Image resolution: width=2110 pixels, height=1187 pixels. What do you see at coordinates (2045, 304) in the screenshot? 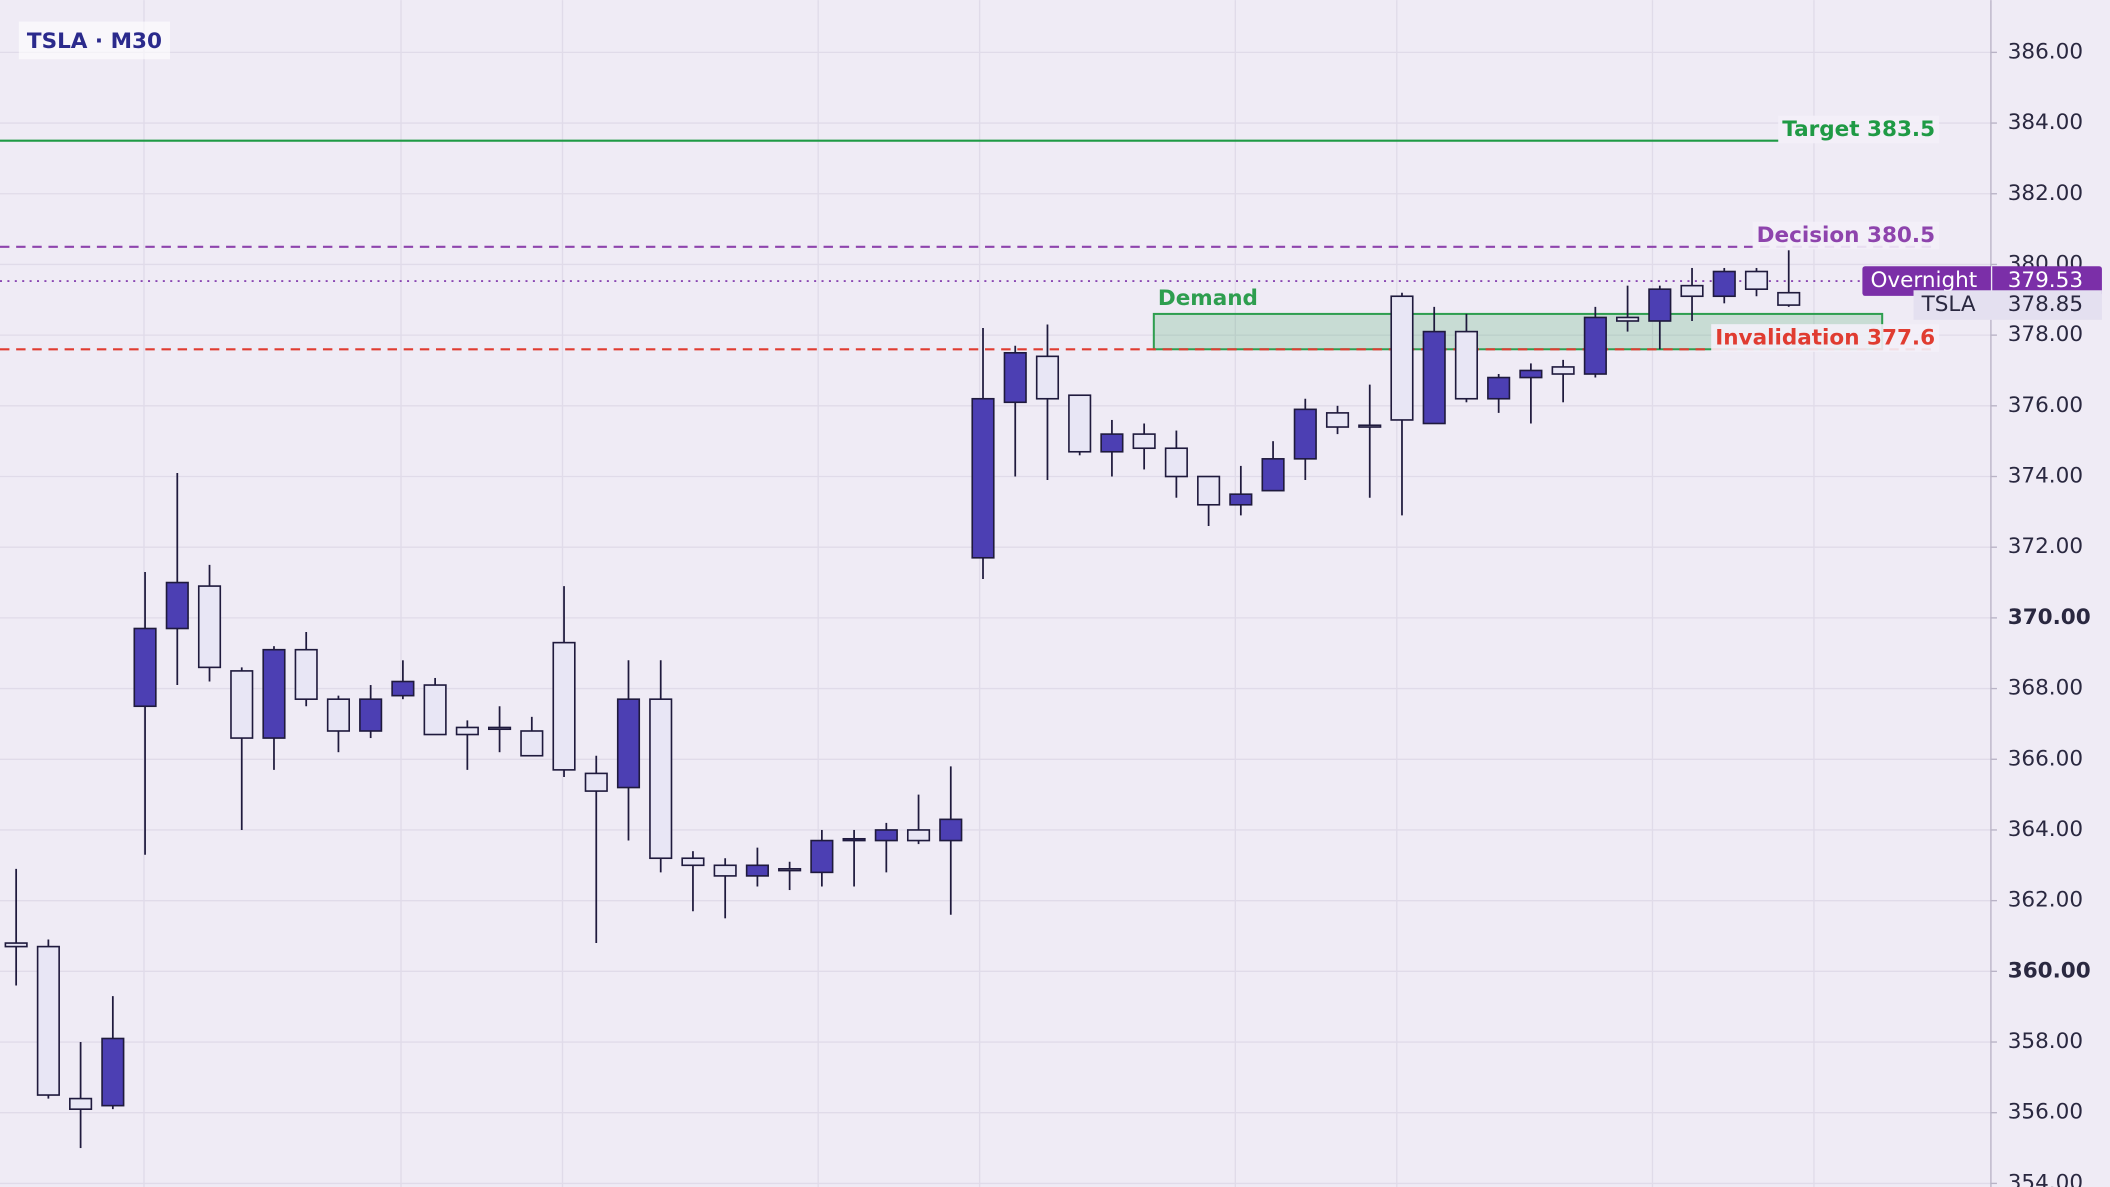
I see `last-price: 378.85` at bounding box center [2045, 304].